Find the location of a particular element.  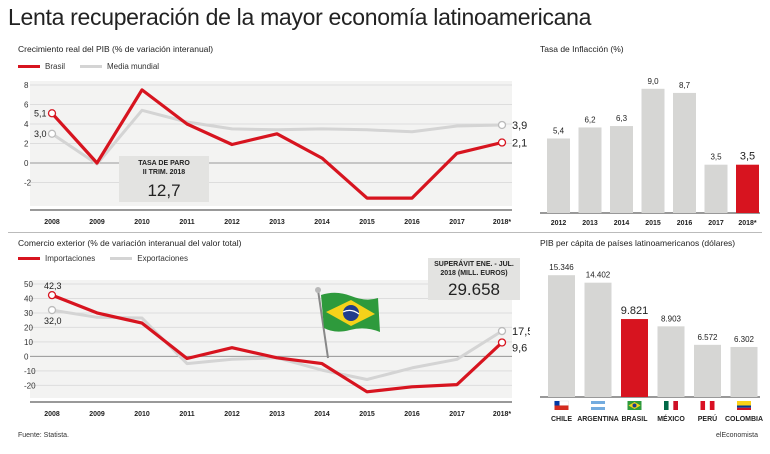

series-line-importaciones is located at coordinates (277, 343).